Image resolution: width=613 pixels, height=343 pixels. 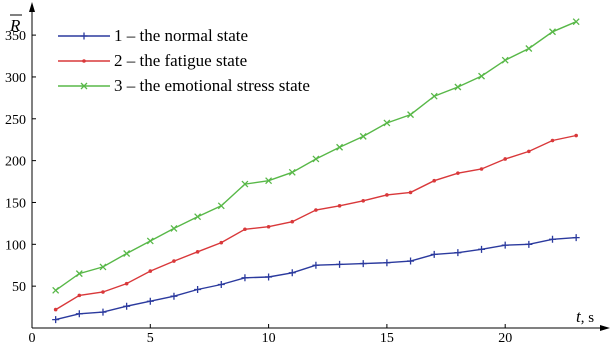 What do you see at coordinates (32, 337) in the screenshot?
I see `x-tick-label: 0` at bounding box center [32, 337].